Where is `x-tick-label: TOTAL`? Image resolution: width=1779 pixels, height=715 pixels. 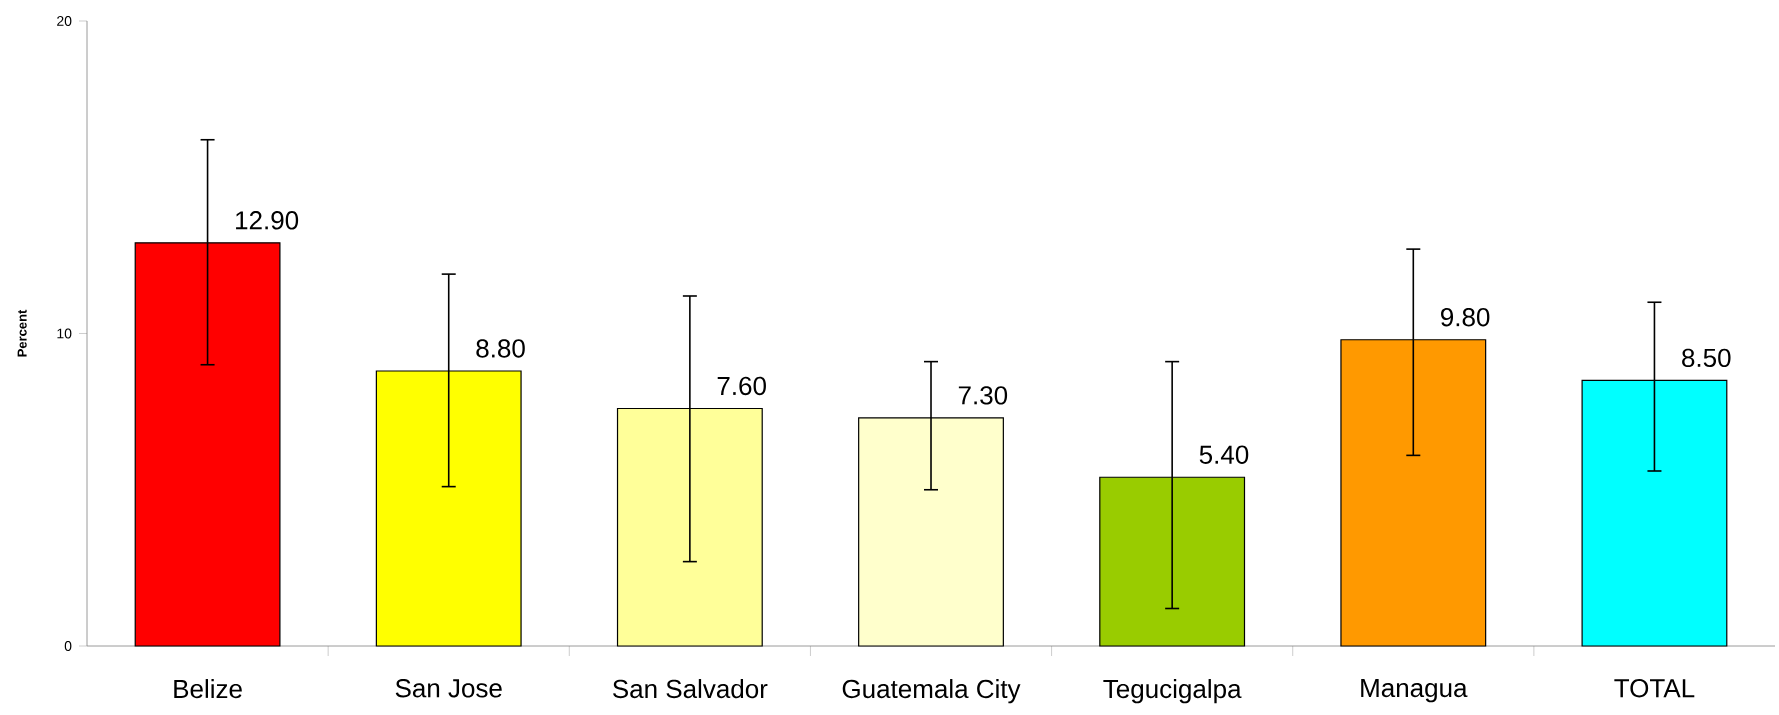 x-tick-label: TOTAL is located at coordinates (1654, 688).